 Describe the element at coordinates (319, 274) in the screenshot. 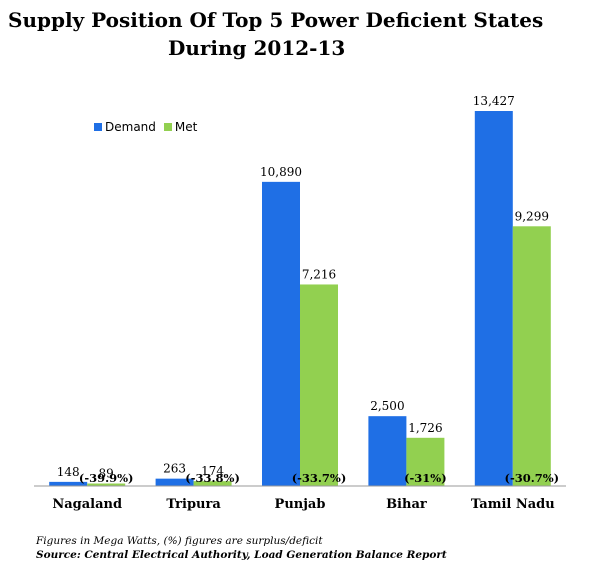

I see `data-label-met-2: 7,216` at that location.